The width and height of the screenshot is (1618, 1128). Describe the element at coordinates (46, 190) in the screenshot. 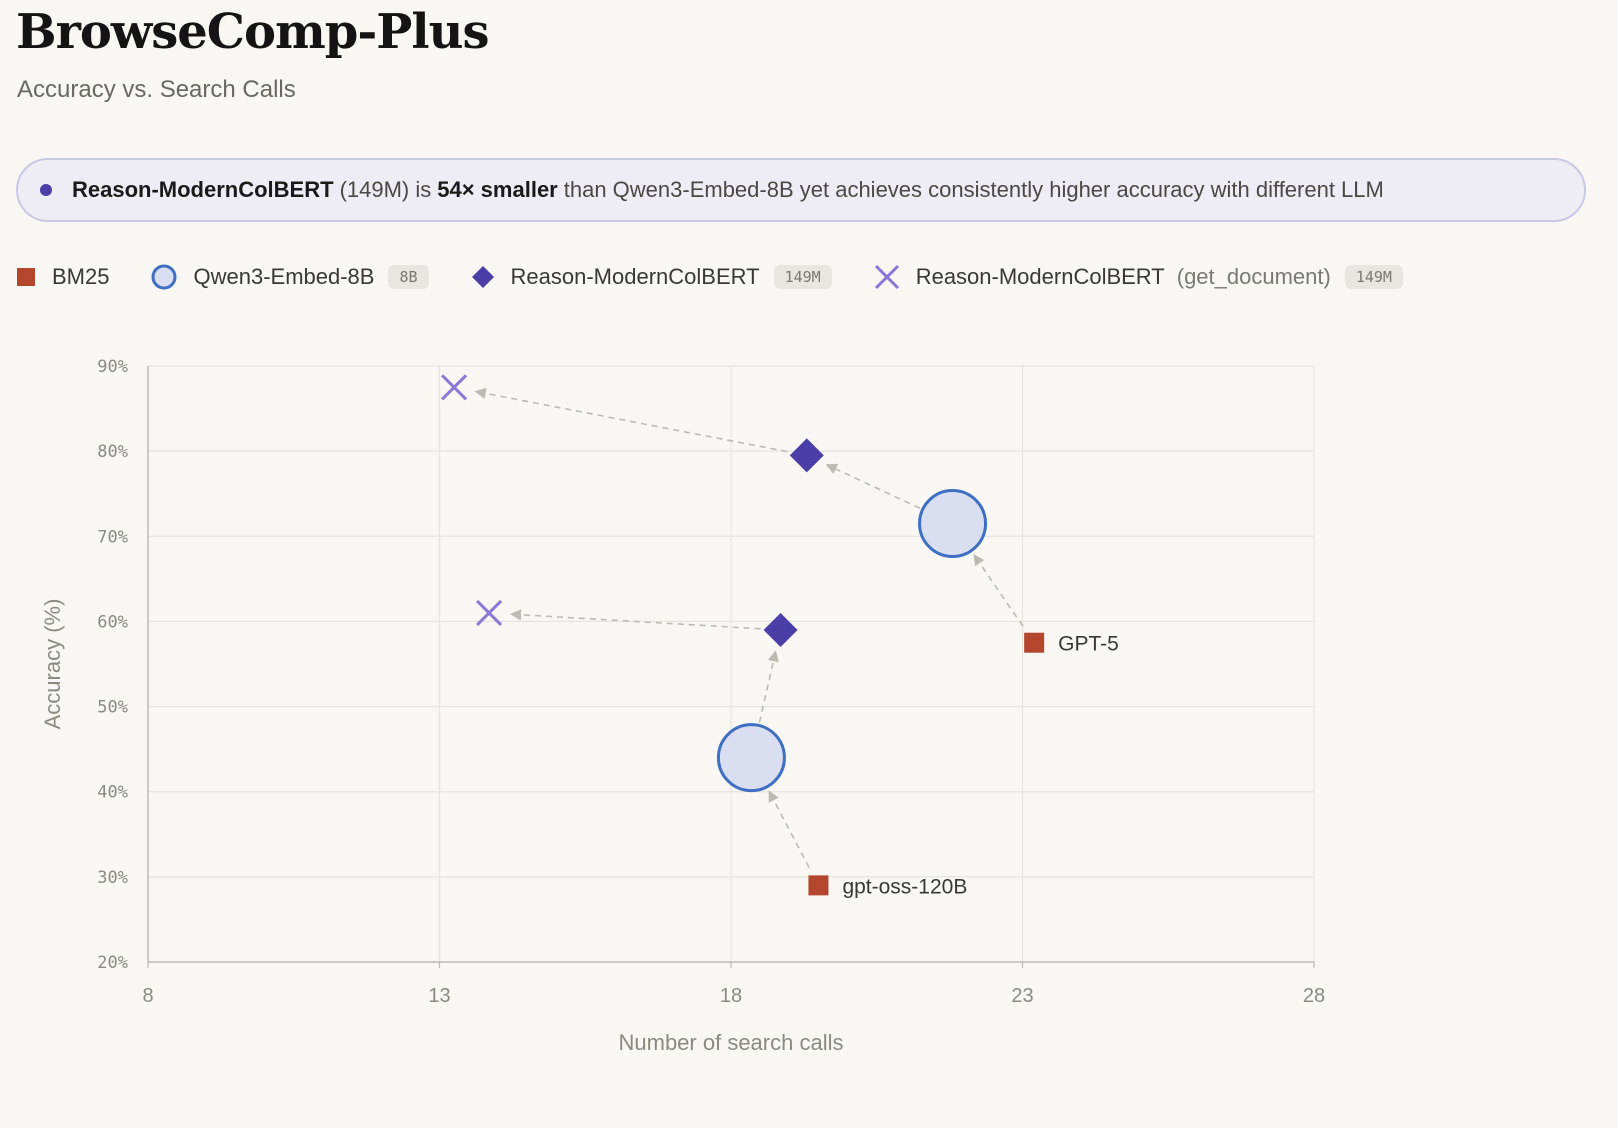

I see `callout-dot-icon` at that location.